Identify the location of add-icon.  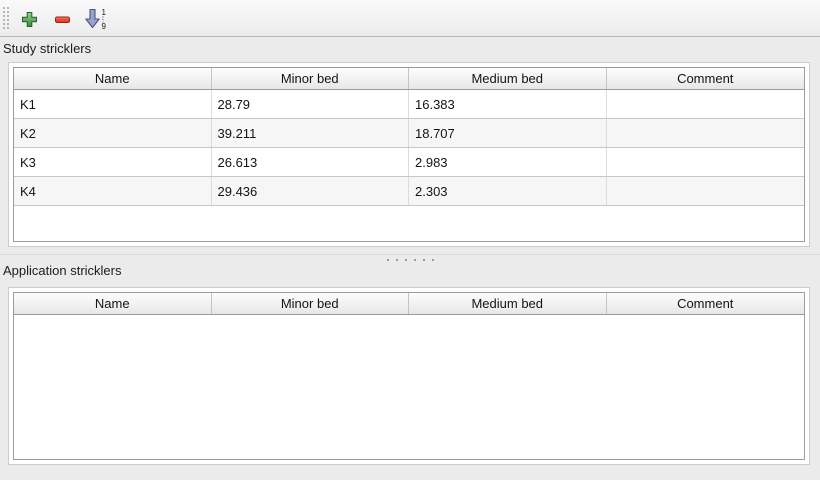
(29, 19).